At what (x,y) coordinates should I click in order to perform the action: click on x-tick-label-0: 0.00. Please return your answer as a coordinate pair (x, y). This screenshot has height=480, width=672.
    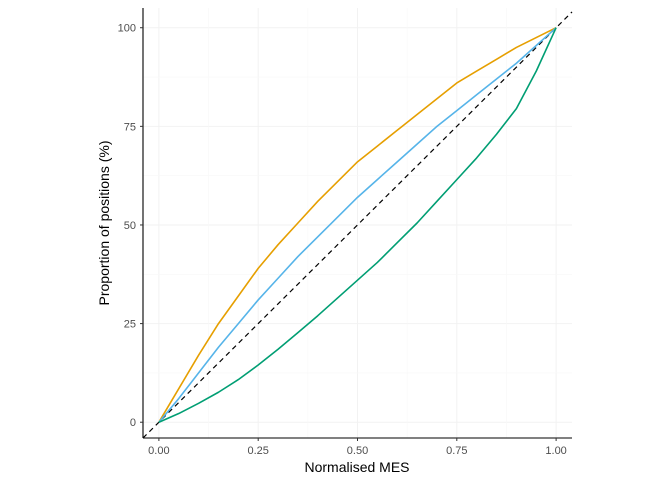
    Looking at the image, I should click on (158, 451).